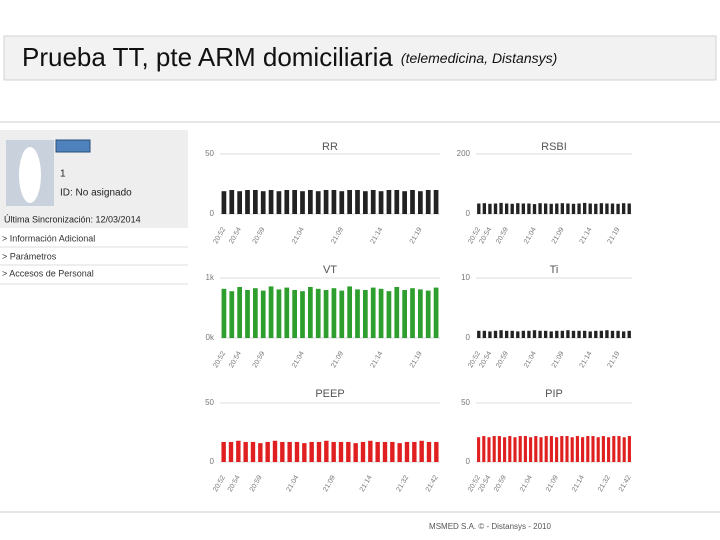 The height and width of the screenshot is (540, 720). Describe the element at coordinates (554, 270) in the screenshot. I see `chart-title: Ti` at that location.